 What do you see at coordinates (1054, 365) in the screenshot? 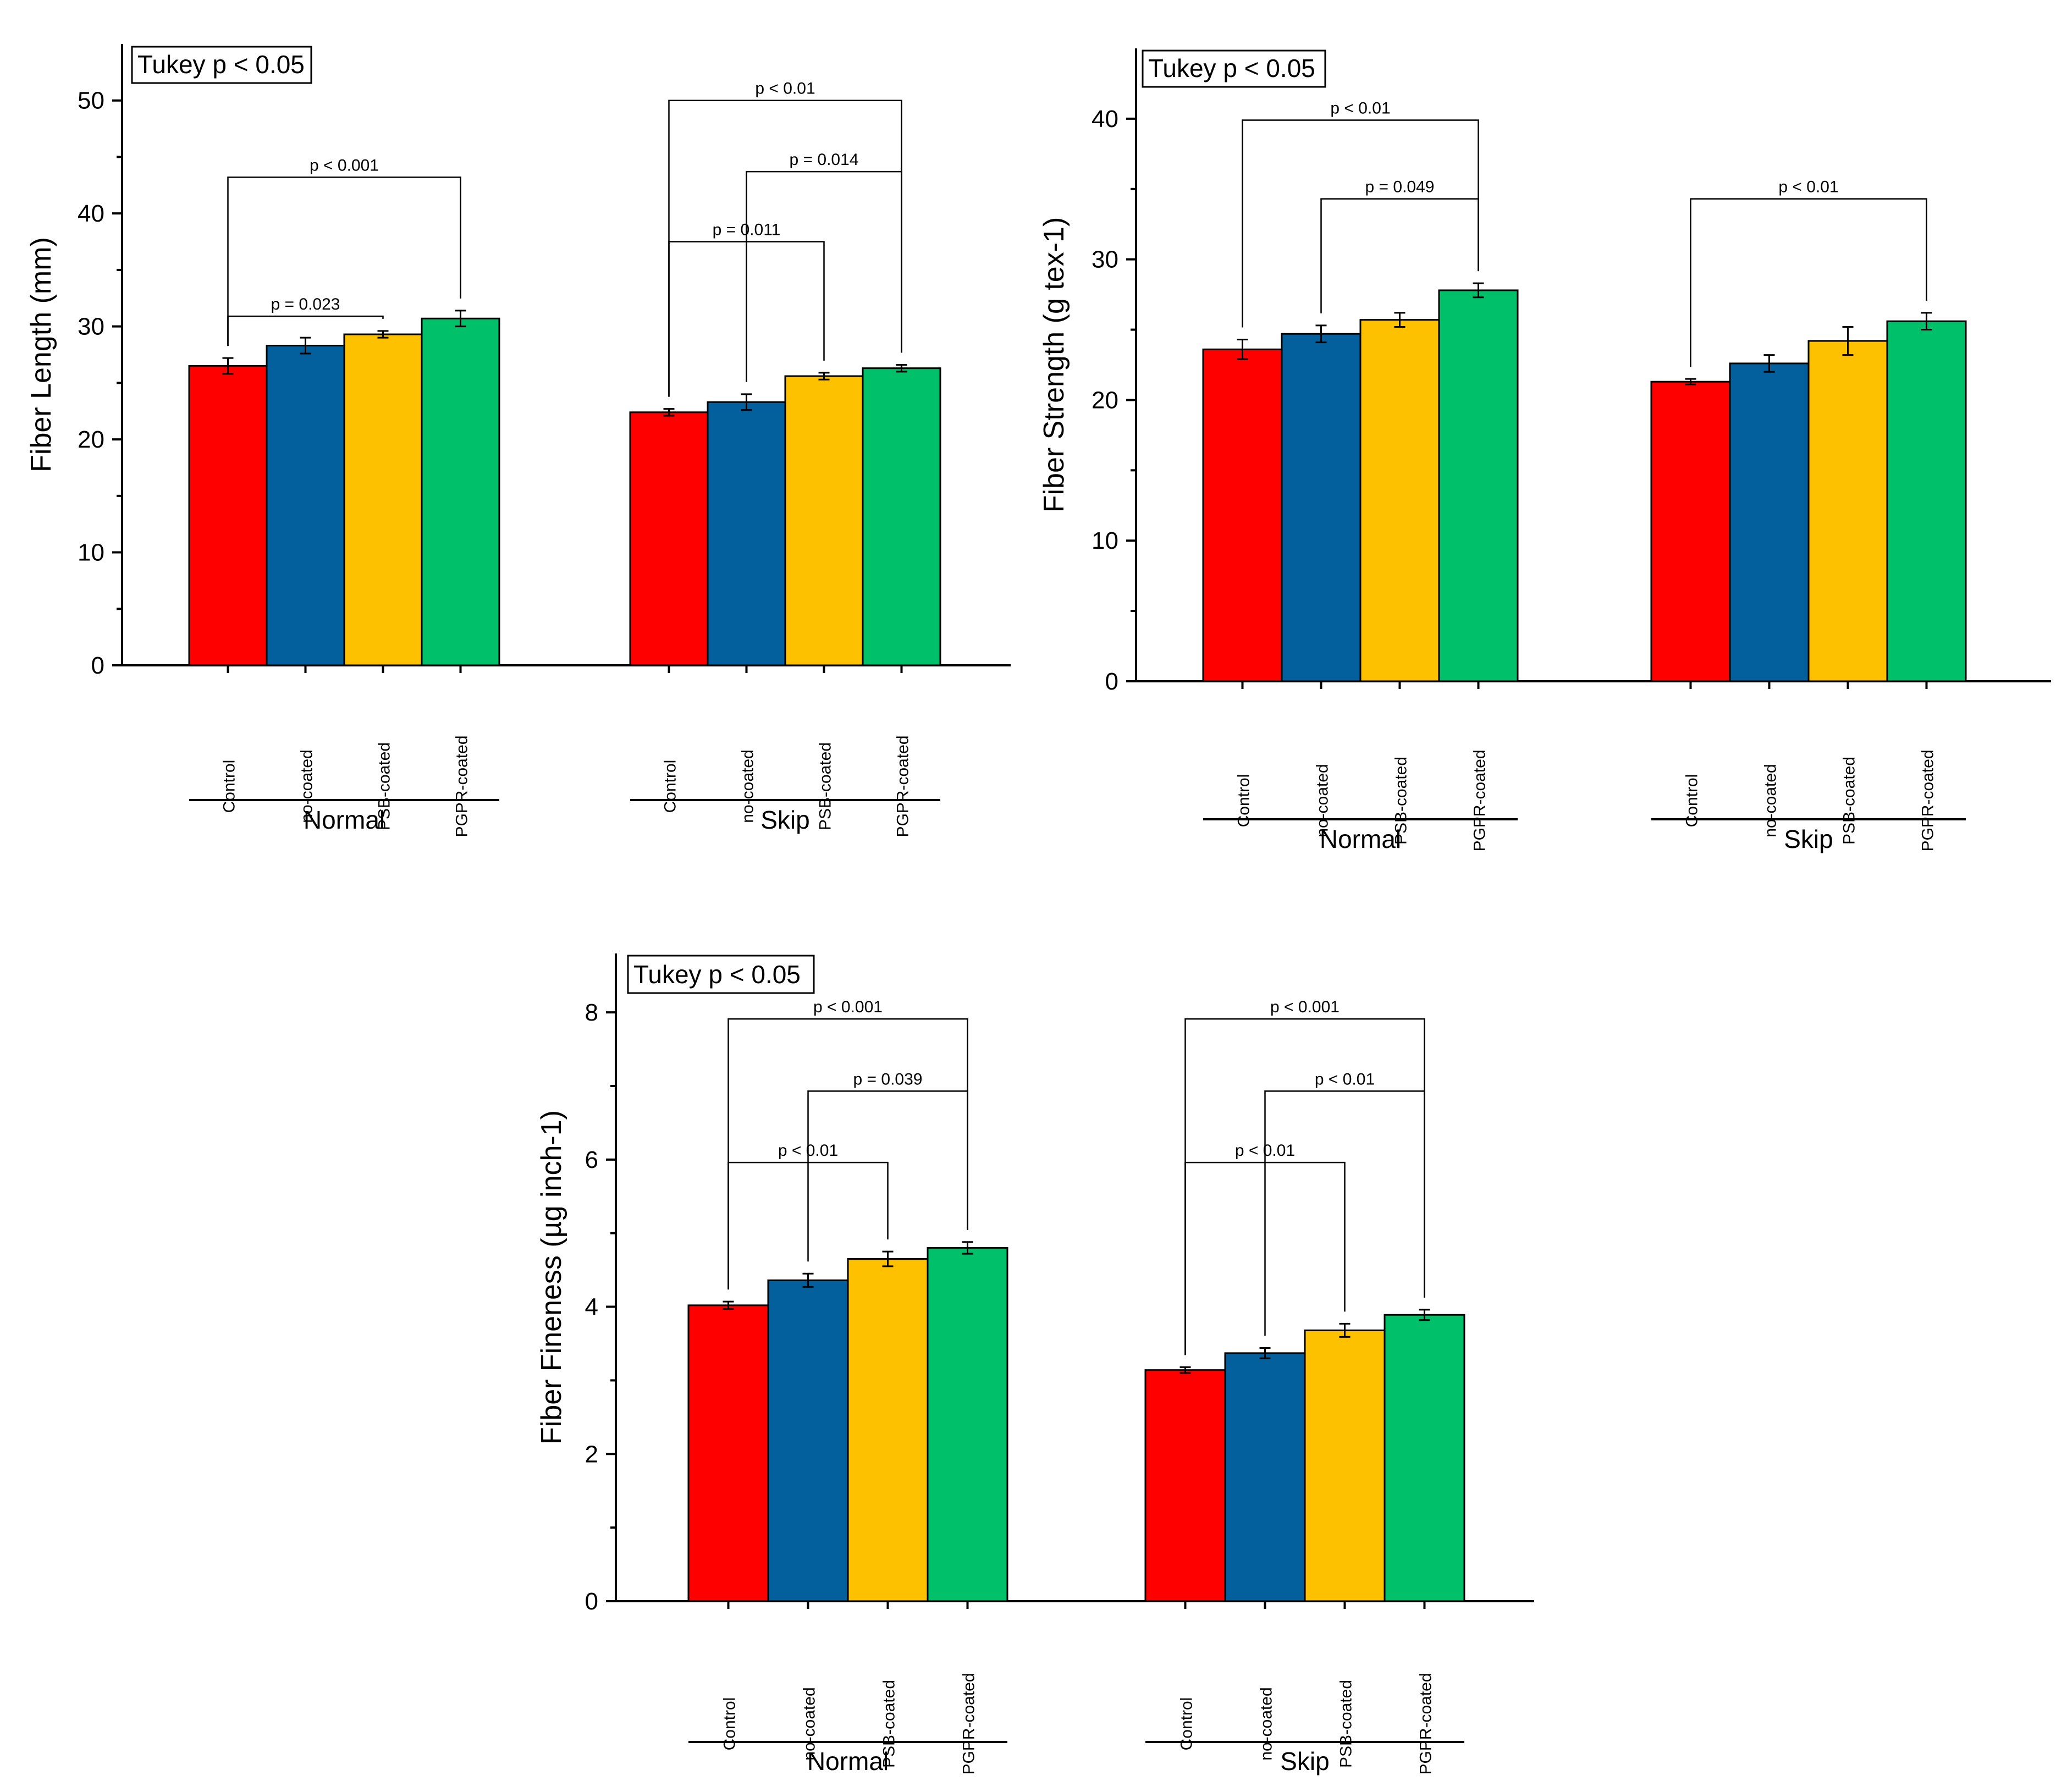
I see `y-axis-label: Fiber Strength (g tex-1)` at bounding box center [1054, 365].